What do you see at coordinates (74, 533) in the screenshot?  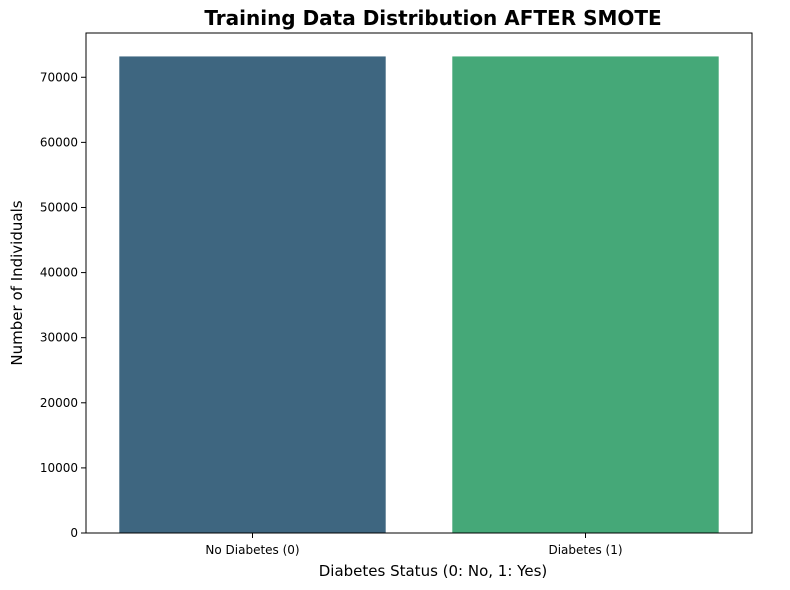 I see `y-tick-label: 0` at bounding box center [74, 533].